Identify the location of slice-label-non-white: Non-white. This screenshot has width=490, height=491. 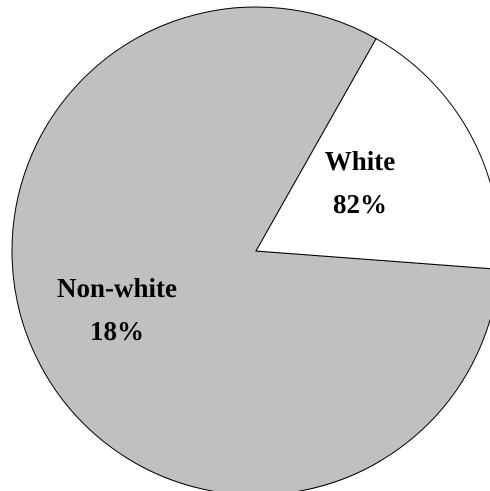
(117, 288).